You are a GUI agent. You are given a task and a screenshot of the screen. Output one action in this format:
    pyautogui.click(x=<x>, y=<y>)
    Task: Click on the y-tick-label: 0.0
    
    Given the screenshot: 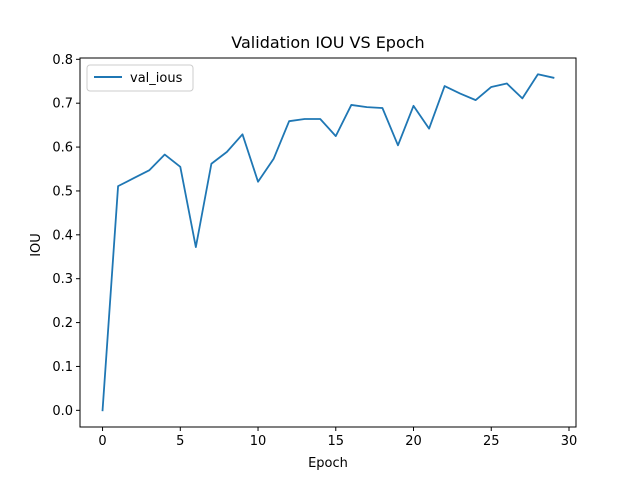 What is the action you would take?
    pyautogui.click(x=62, y=411)
    